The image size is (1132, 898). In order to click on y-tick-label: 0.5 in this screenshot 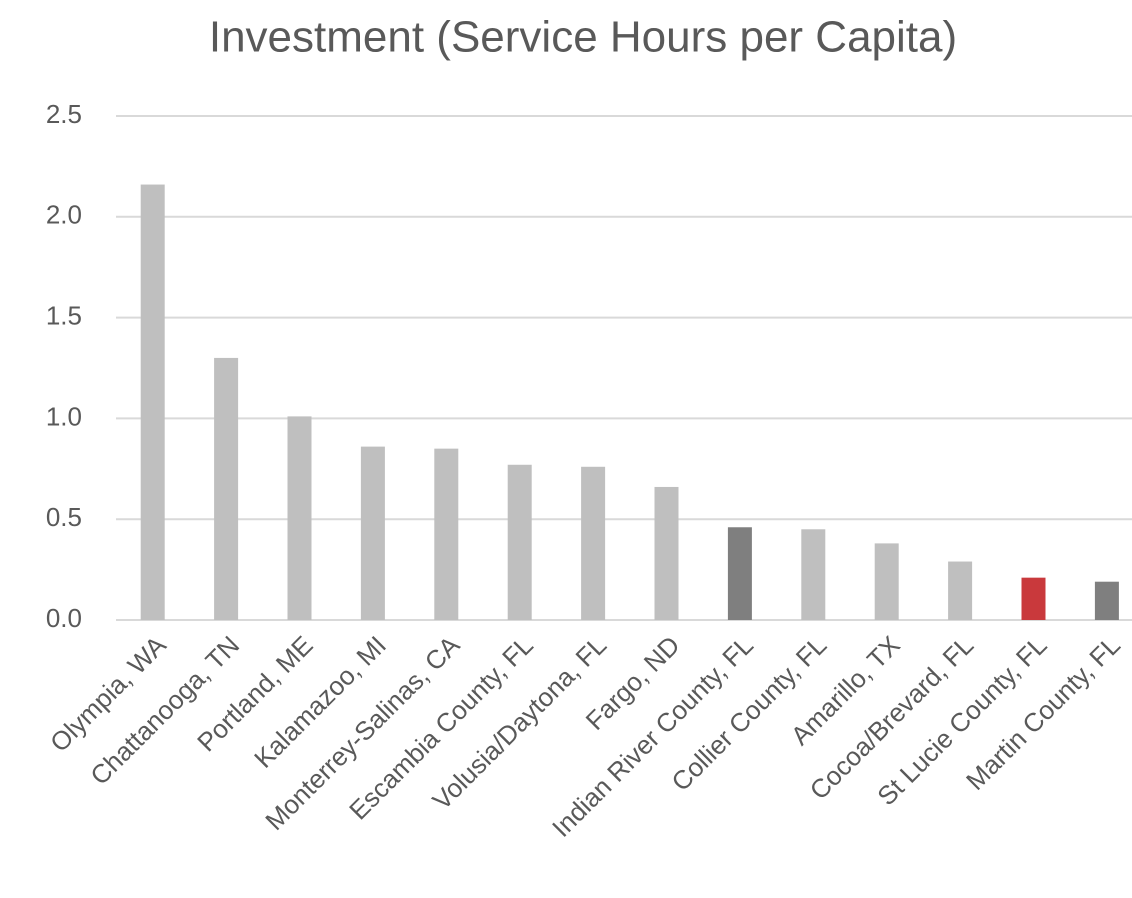, I will do `click(64, 517)`.